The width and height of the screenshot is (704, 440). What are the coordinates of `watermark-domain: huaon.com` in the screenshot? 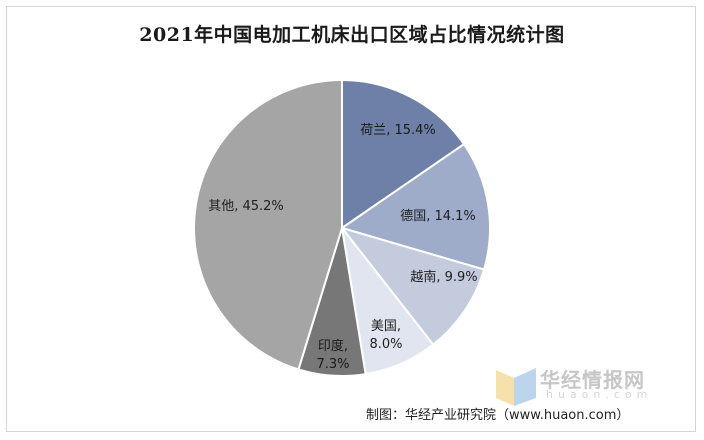 It's located at (599, 394).